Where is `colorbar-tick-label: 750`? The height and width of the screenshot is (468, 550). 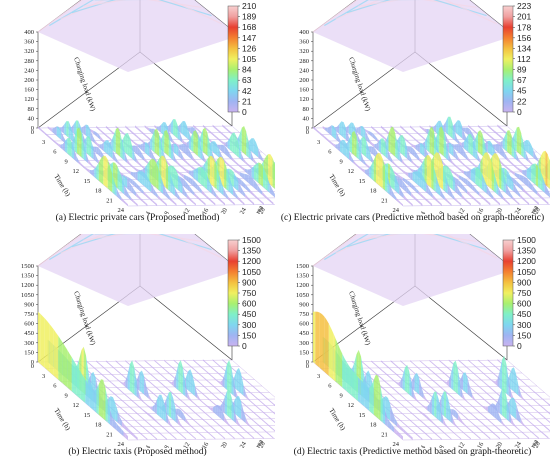 colorbar-tick-label: 750 is located at coordinates (524, 293).